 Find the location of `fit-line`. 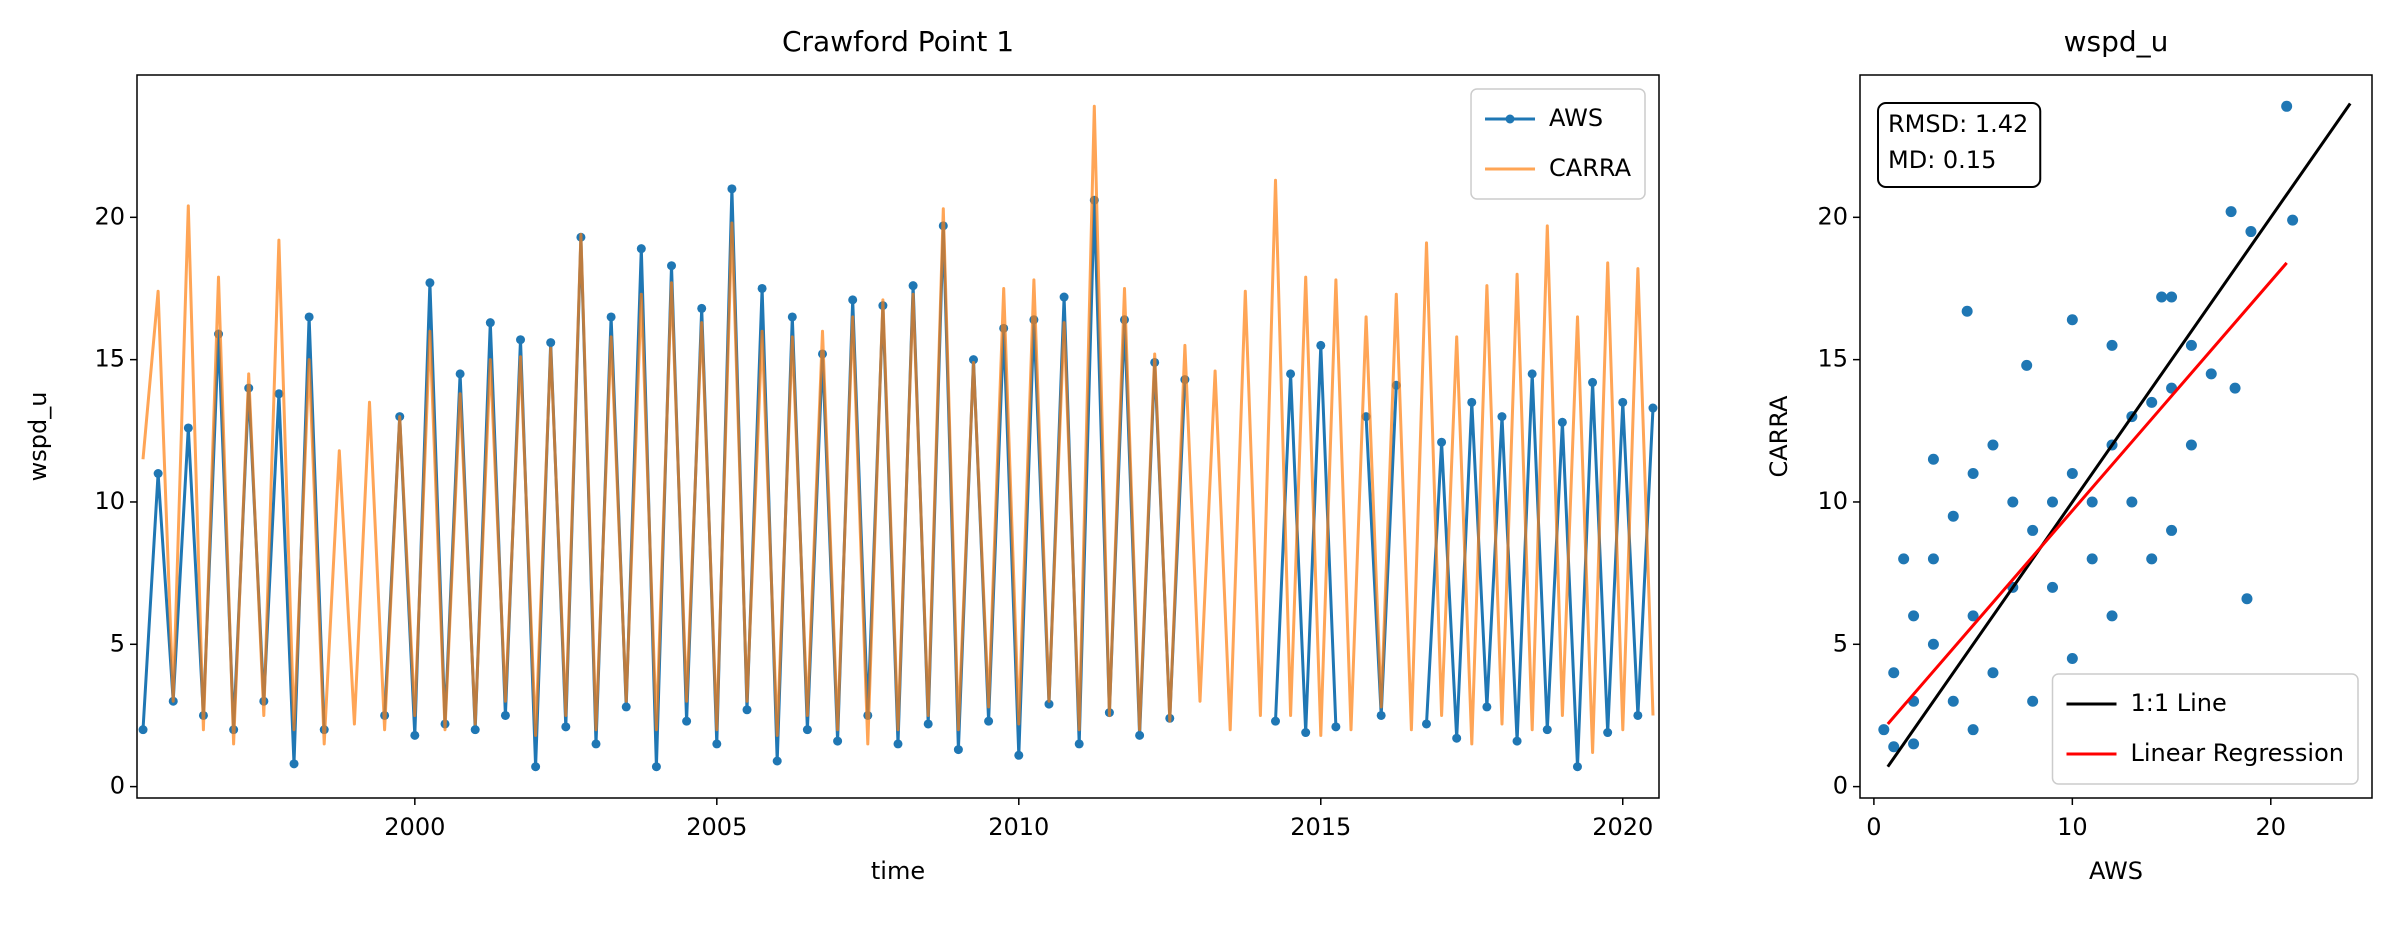

fit-line is located at coordinates (2119, 435).